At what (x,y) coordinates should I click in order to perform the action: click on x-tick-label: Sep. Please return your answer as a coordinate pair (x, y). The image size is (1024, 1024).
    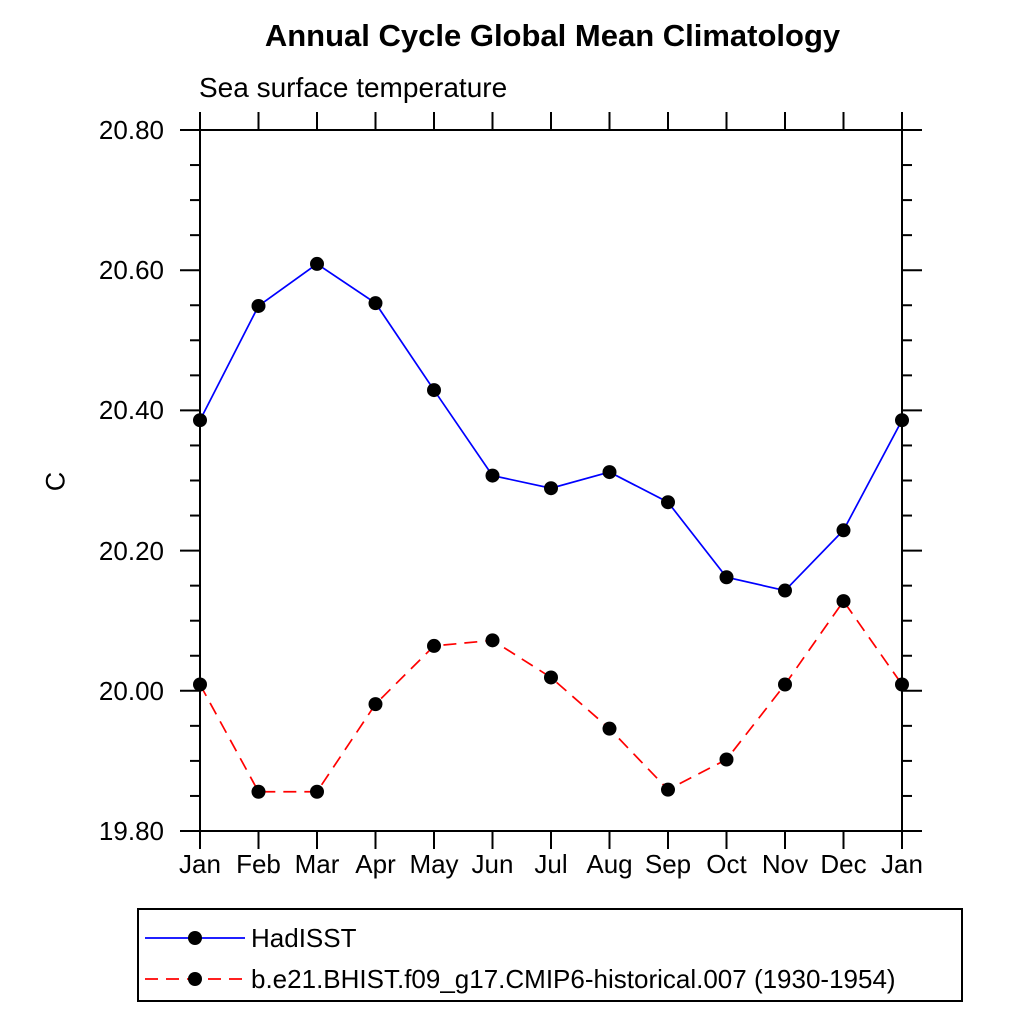
    Looking at the image, I should click on (668, 864).